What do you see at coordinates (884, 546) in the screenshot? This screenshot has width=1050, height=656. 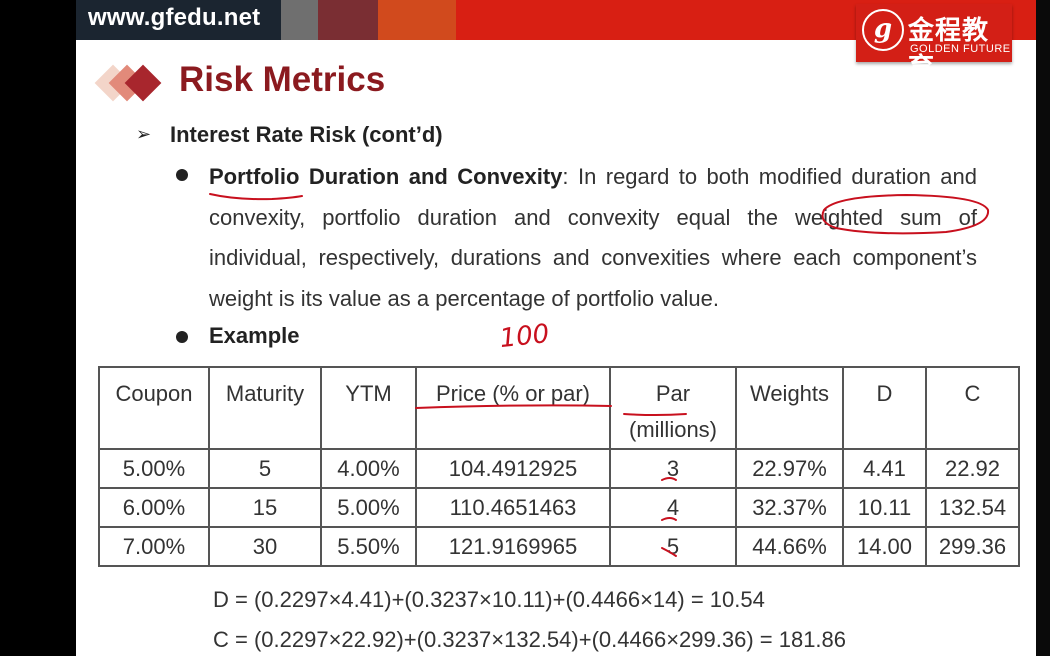 I see `table-cell: 14.00` at bounding box center [884, 546].